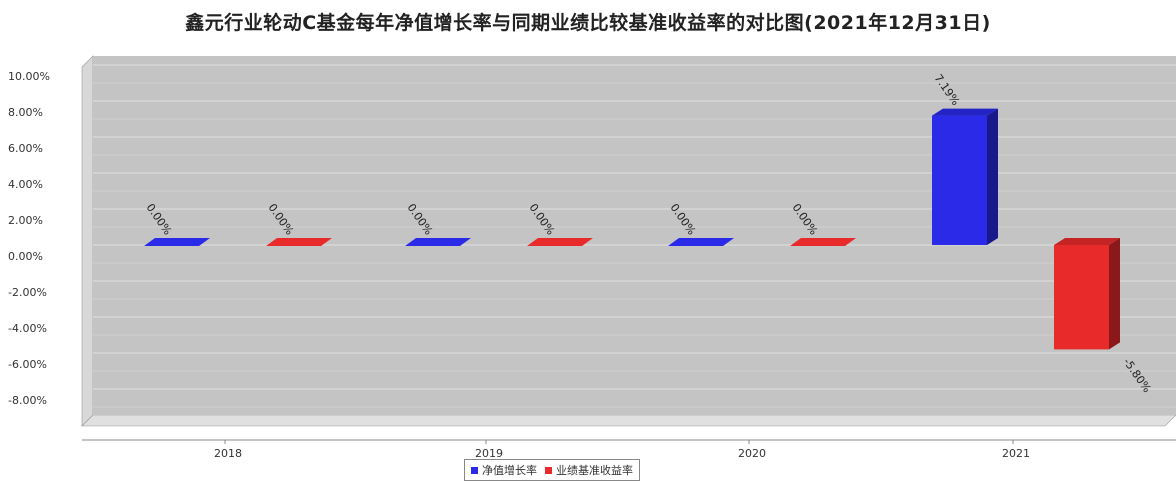  I want to click on y-tick-label: -8.00%, so click(27, 400).